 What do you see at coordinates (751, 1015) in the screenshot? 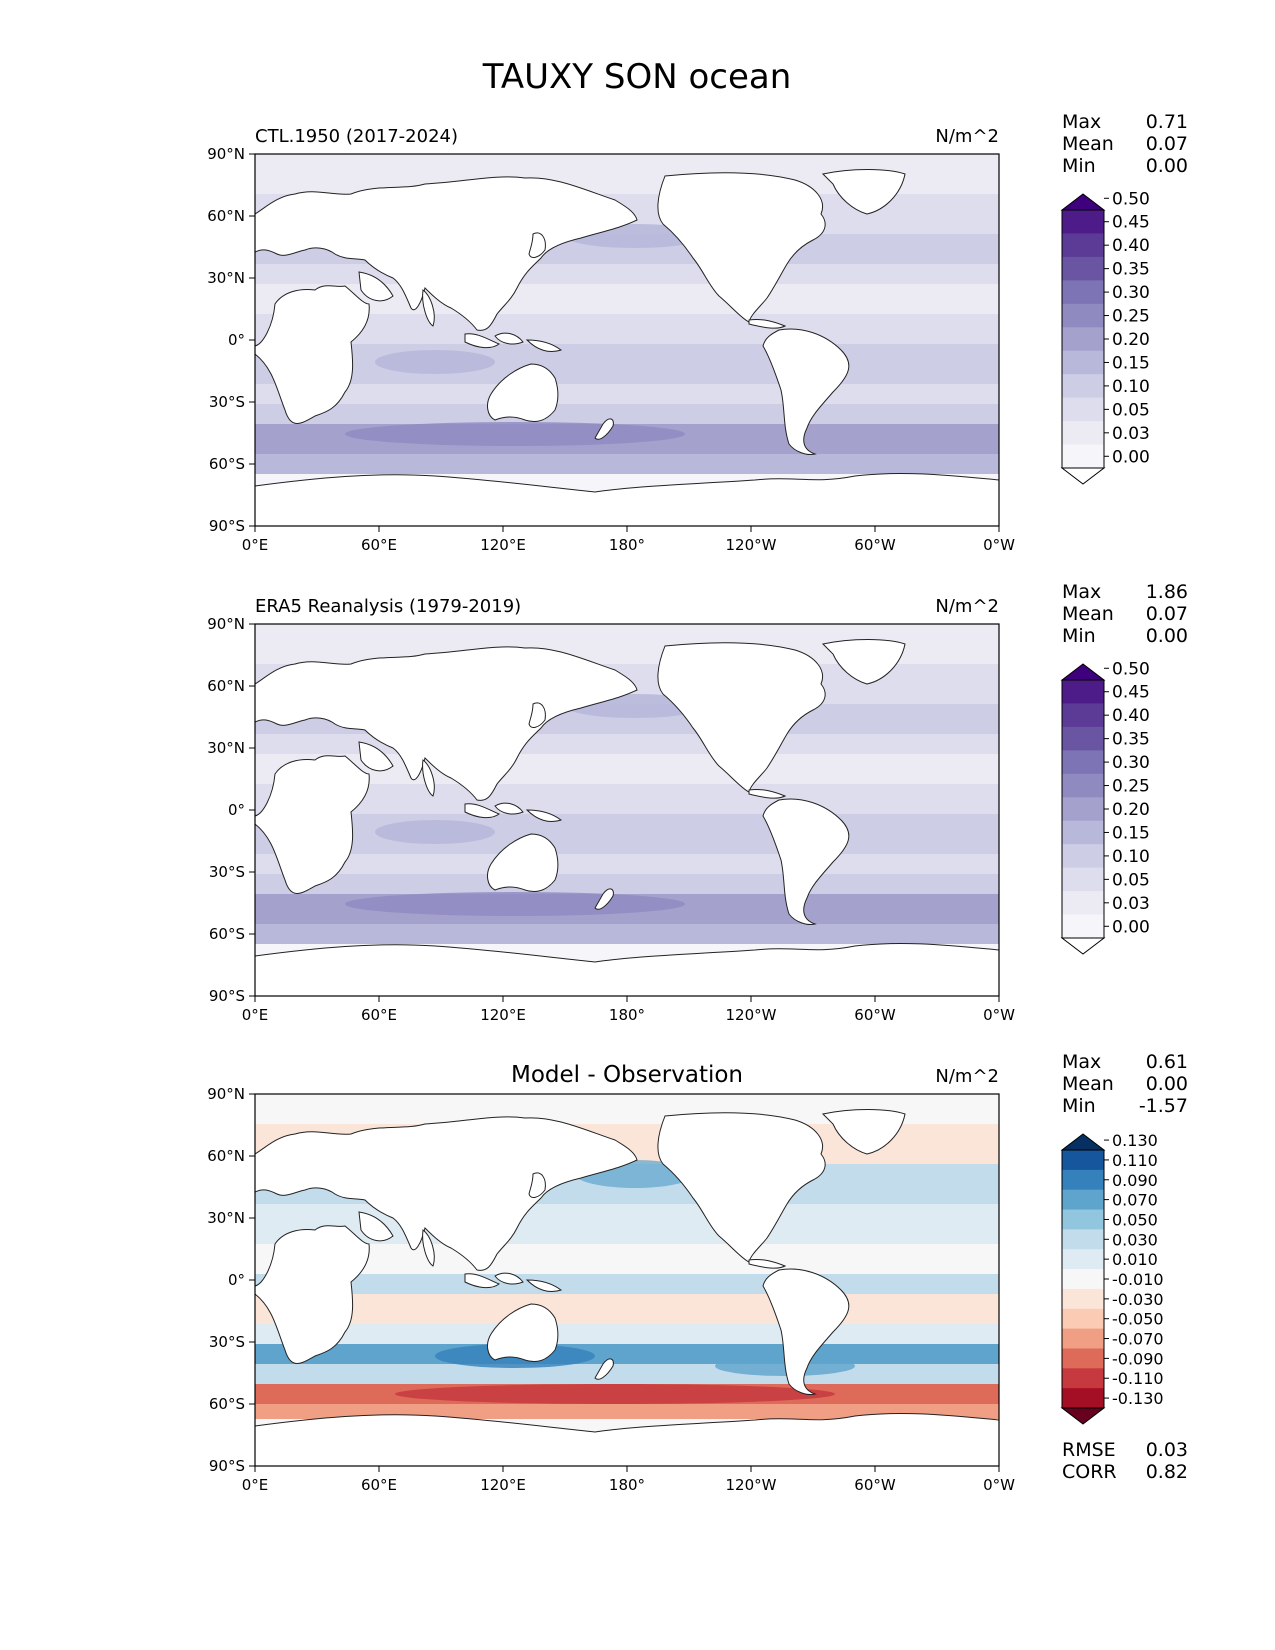
I see `lon-tick-label: 120°W` at bounding box center [751, 1015].